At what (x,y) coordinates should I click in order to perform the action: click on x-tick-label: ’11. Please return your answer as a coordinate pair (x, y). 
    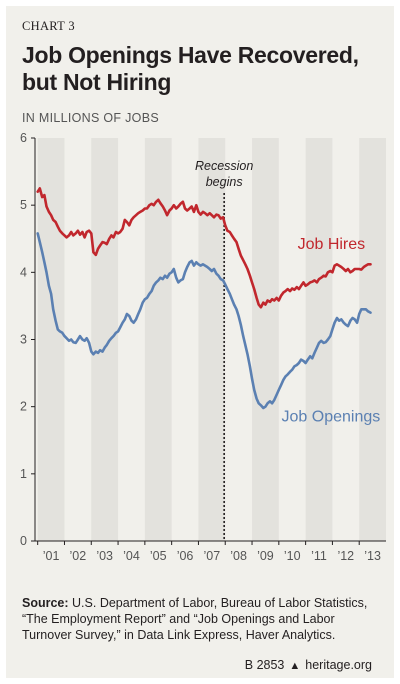
    Looking at the image, I should click on (319, 556).